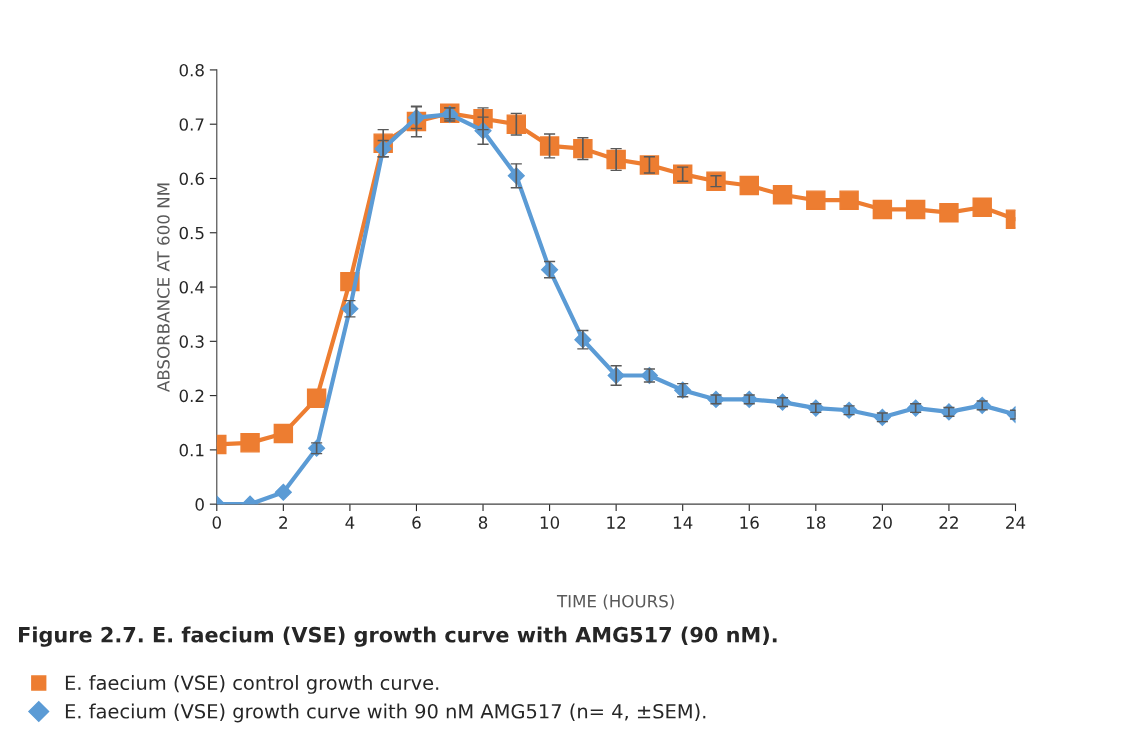 The image size is (1141, 736). I want to click on y-tick-label: 0.1, so click(191, 450).